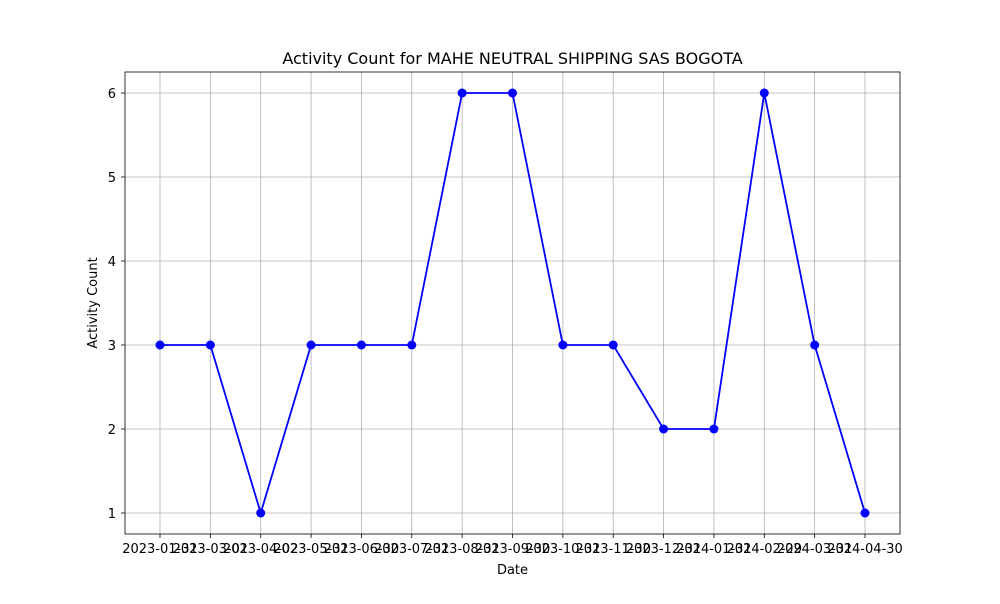  I want to click on y-tick-label: 4, so click(112, 262).